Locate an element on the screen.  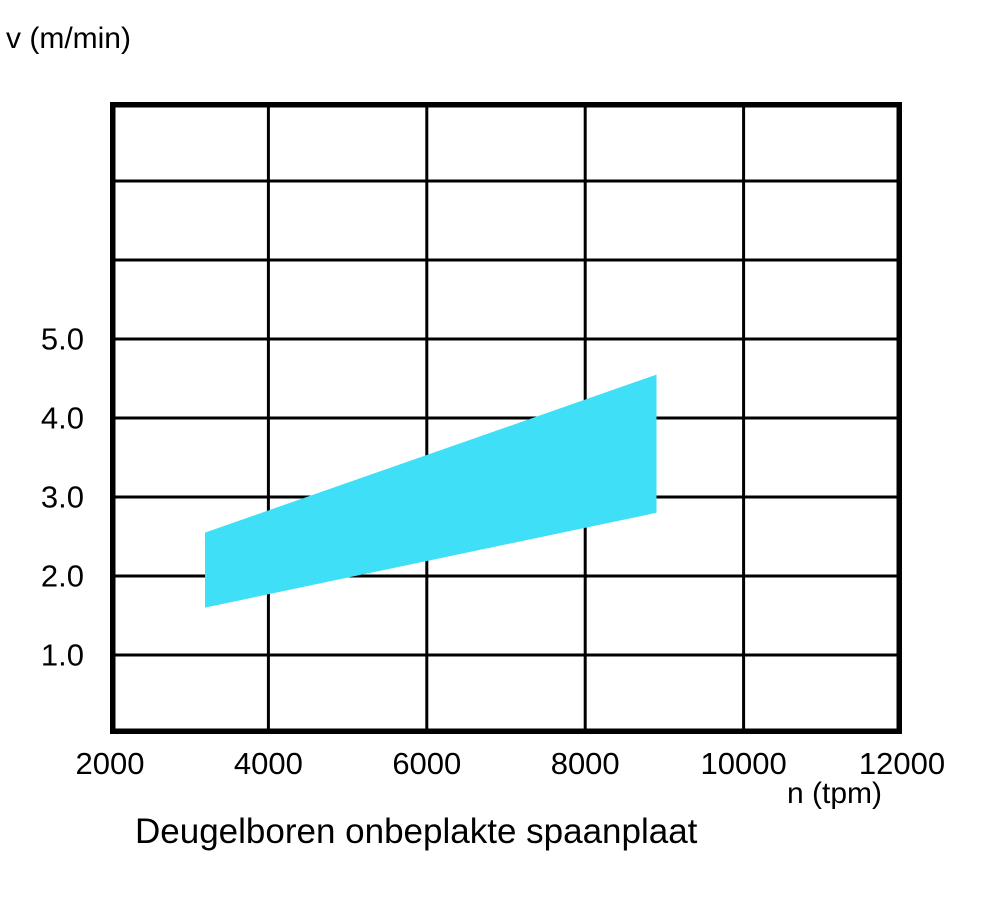
x-tick-label: 6000 is located at coordinates (427, 763).